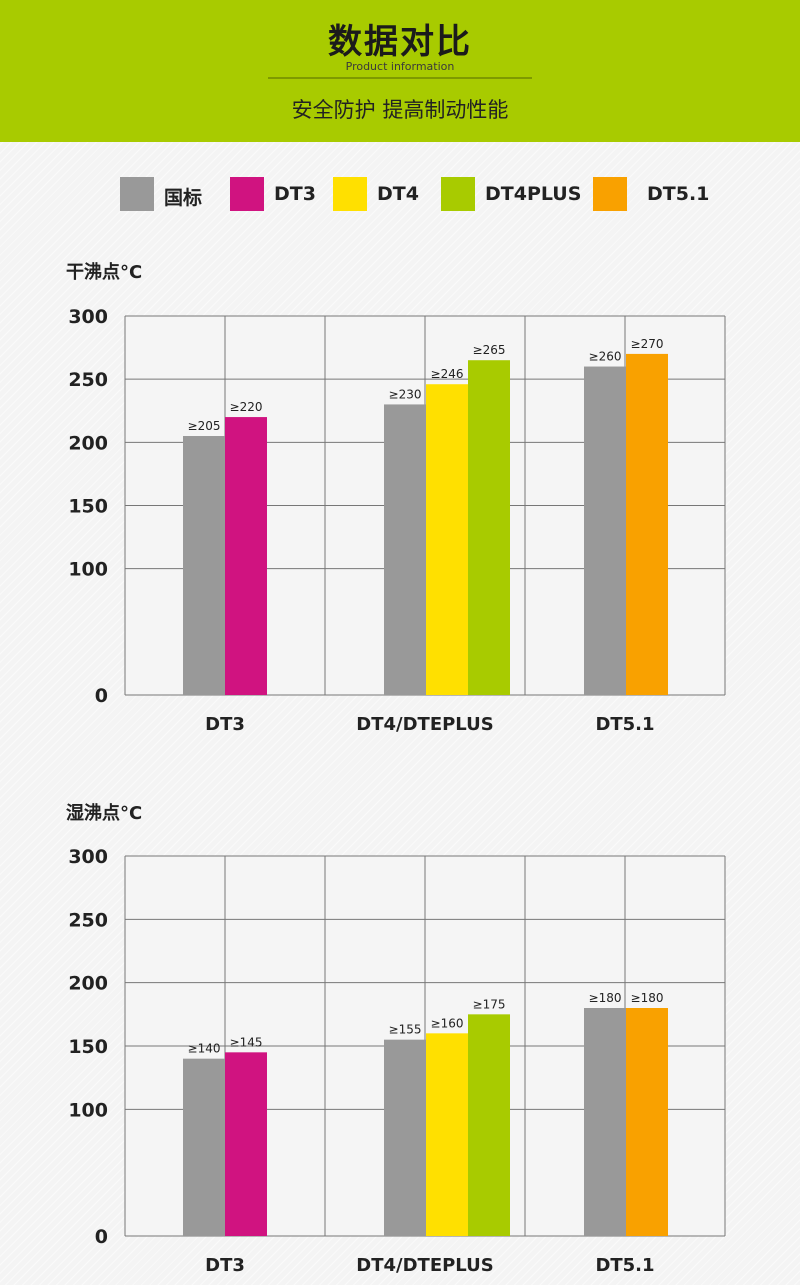 The image size is (800, 1285). Describe the element at coordinates (447, 374) in the screenshot. I see `data-label: ≥246` at that location.